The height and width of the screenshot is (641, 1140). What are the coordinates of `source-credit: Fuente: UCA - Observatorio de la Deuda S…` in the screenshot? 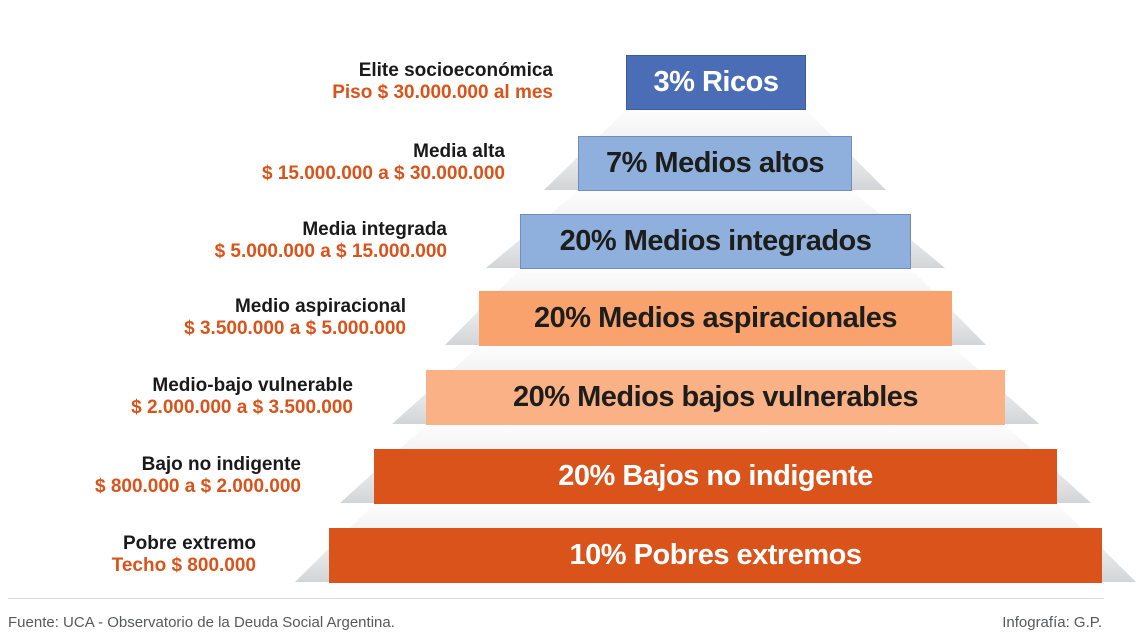 It's located at (201, 622).